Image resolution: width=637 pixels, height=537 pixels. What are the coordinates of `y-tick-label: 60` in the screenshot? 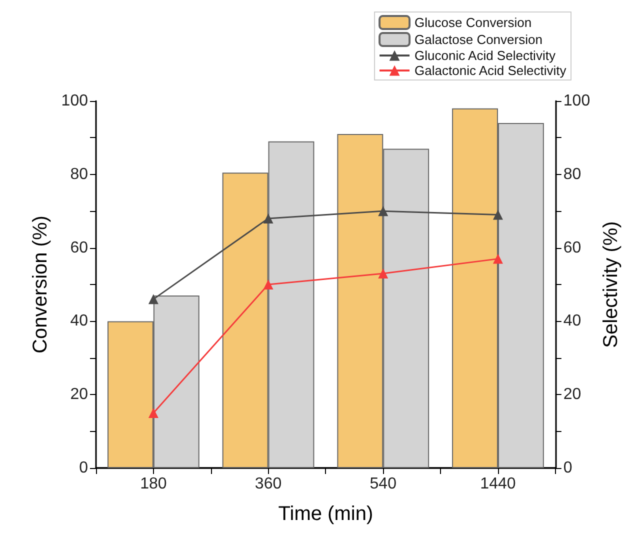 It's located at (79, 247).